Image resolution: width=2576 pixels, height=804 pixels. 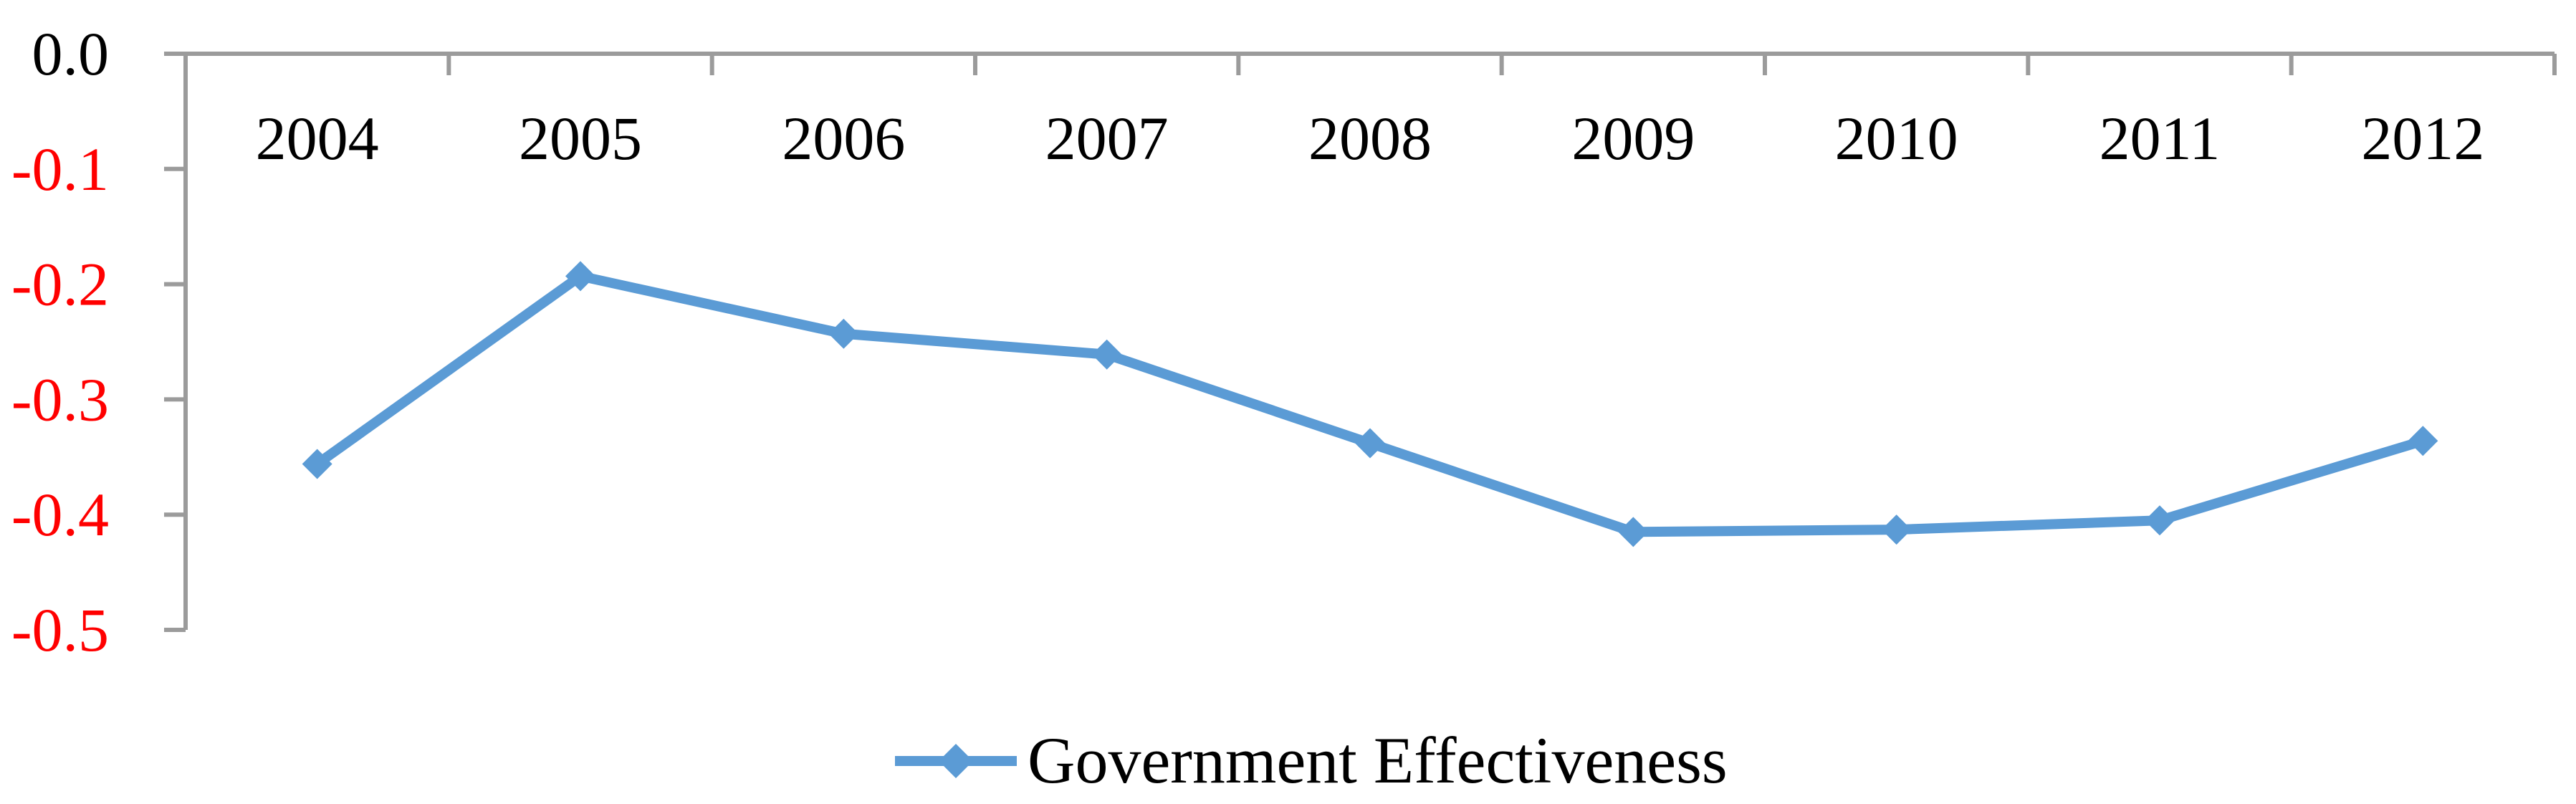 I want to click on x-axis-tick-label: 2007, so click(x=1107, y=138).